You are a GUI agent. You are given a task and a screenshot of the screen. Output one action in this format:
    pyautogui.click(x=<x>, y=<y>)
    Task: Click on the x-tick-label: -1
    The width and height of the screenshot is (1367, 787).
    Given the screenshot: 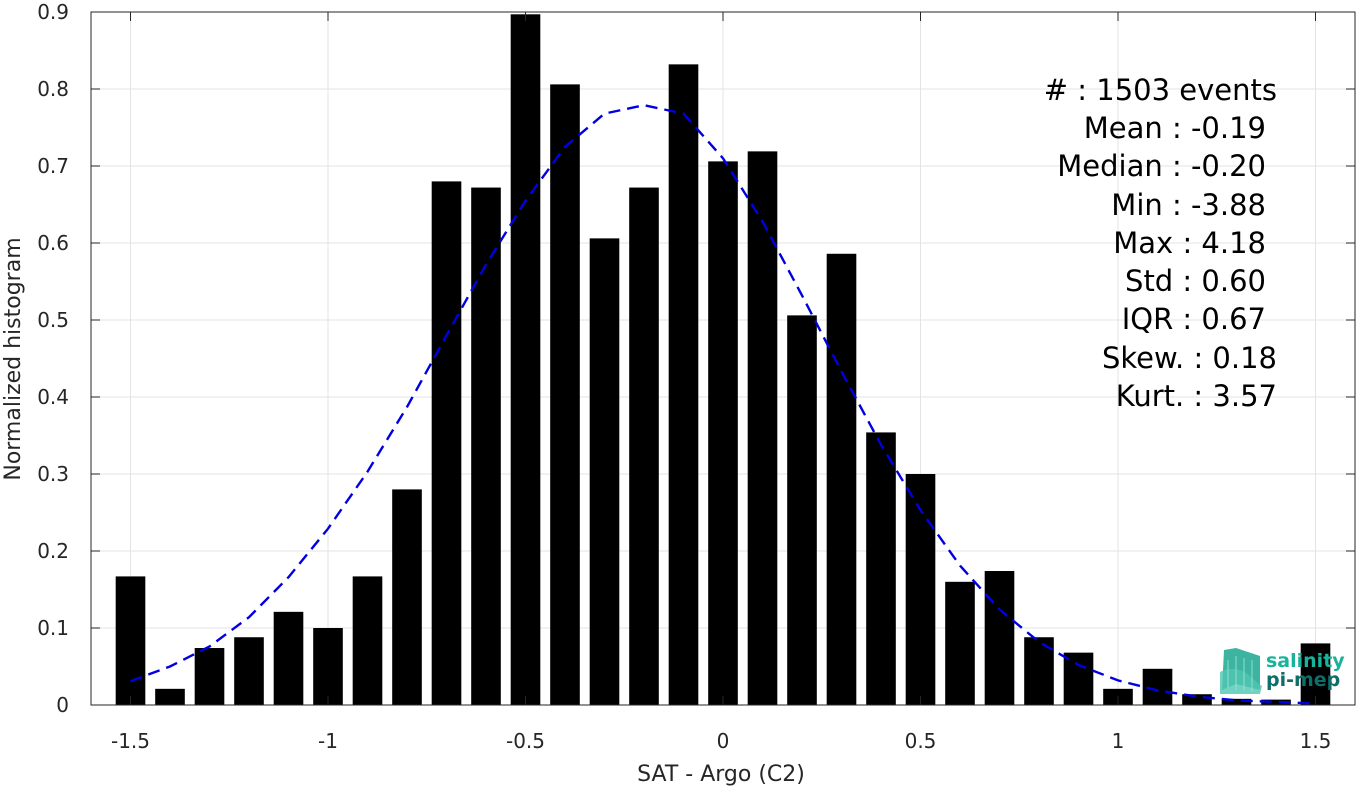 What is the action you would take?
    pyautogui.click(x=328, y=741)
    